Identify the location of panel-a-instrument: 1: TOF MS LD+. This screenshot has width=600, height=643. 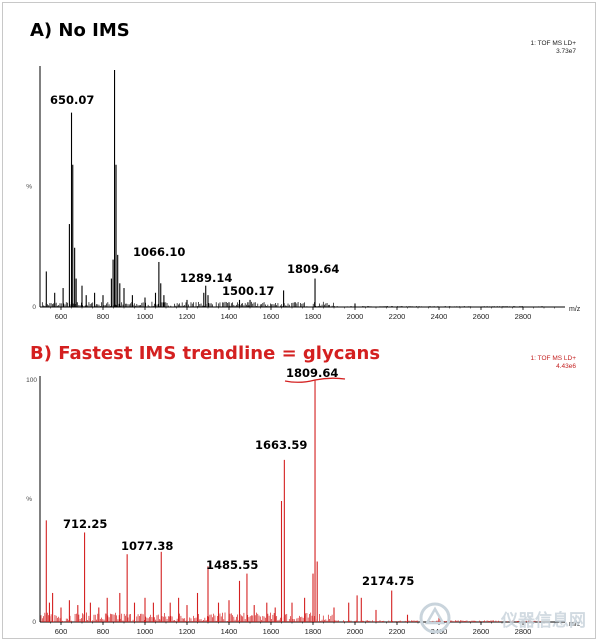
(553, 43).